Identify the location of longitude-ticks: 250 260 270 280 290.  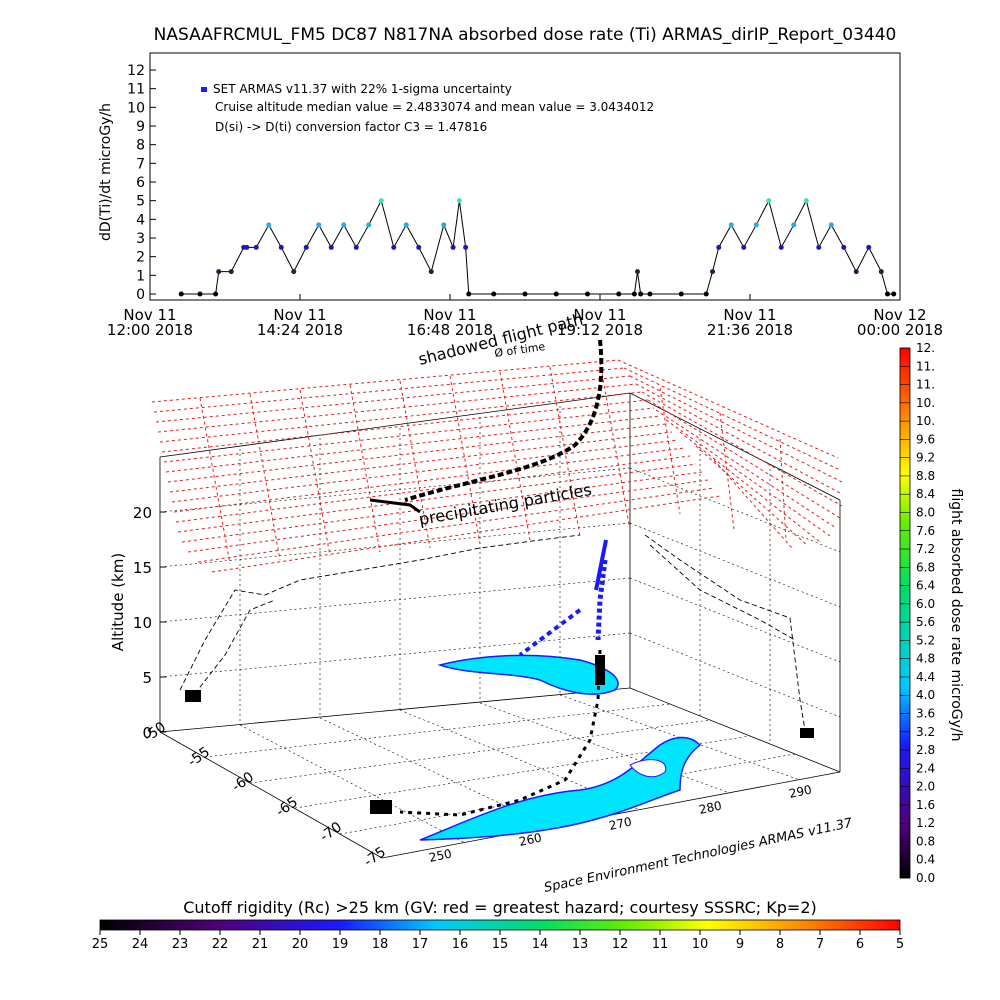
(620, 823).